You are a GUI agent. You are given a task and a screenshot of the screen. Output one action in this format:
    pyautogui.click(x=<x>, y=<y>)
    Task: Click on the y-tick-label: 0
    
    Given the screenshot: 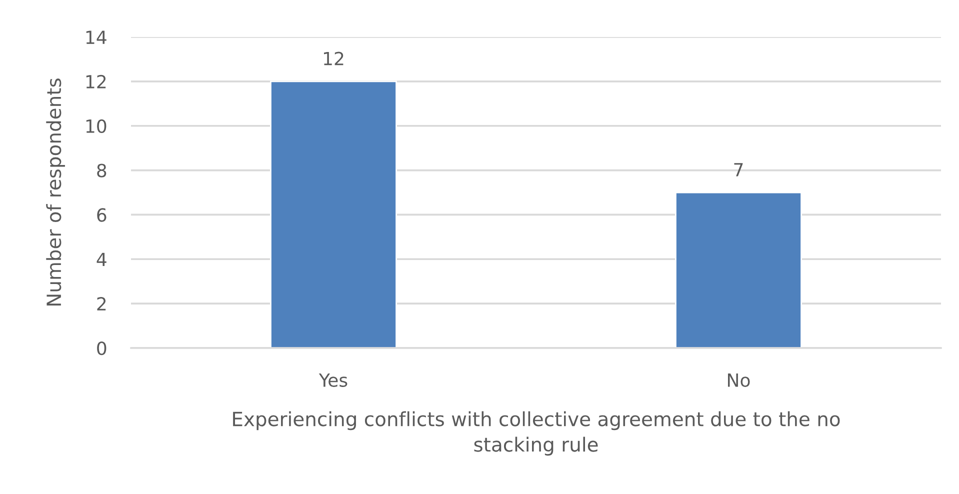 What is the action you would take?
    pyautogui.click(x=101, y=348)
    